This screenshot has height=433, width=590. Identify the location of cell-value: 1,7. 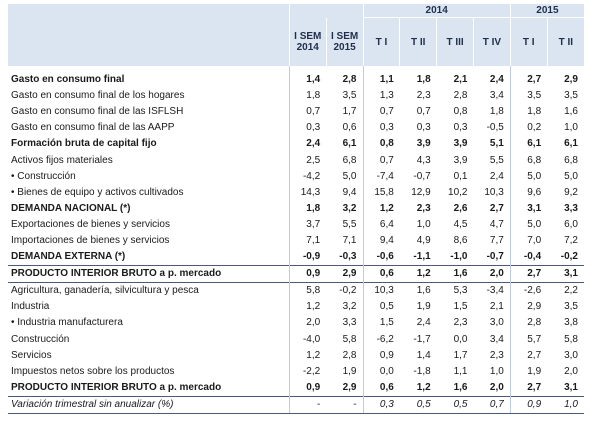
(460, 355).